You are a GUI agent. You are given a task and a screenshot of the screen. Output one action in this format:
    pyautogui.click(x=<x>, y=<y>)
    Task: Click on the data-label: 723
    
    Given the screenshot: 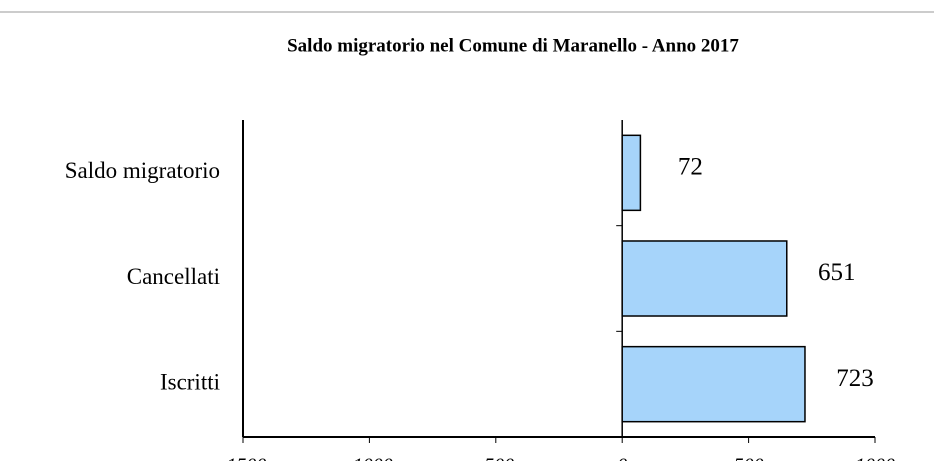 What is the action you would take?
    pyautogui.click(x=855, y=378)
    